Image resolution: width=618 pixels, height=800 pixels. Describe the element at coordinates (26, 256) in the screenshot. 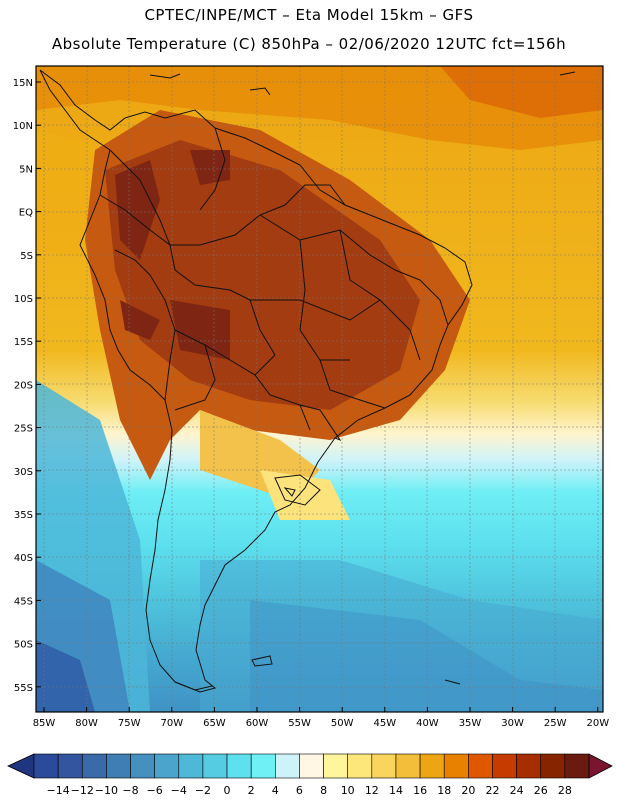

I see `lat-label: 5S` at that location.